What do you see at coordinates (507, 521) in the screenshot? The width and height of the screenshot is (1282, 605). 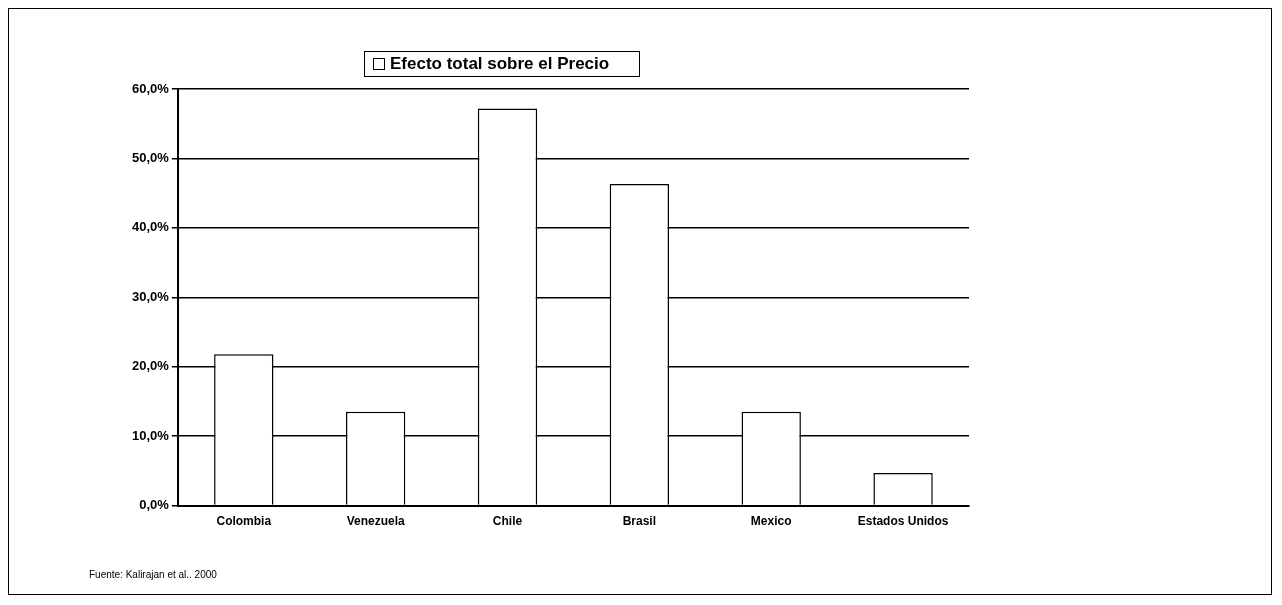 I see `x-tick-label: Chile` at bounding box center [507, 521].